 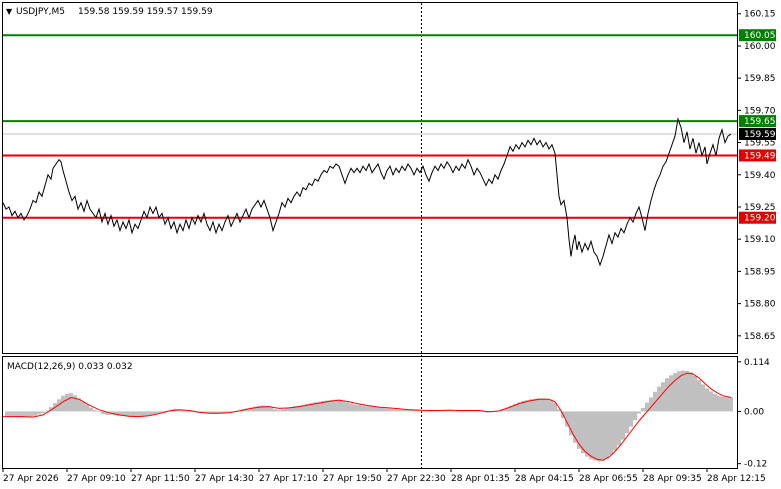 What do you see at coordinates (416, 479) in the screenshot?
I see `time-tick-label: 27 Apr 22:30` at bounding box center [416, 479].